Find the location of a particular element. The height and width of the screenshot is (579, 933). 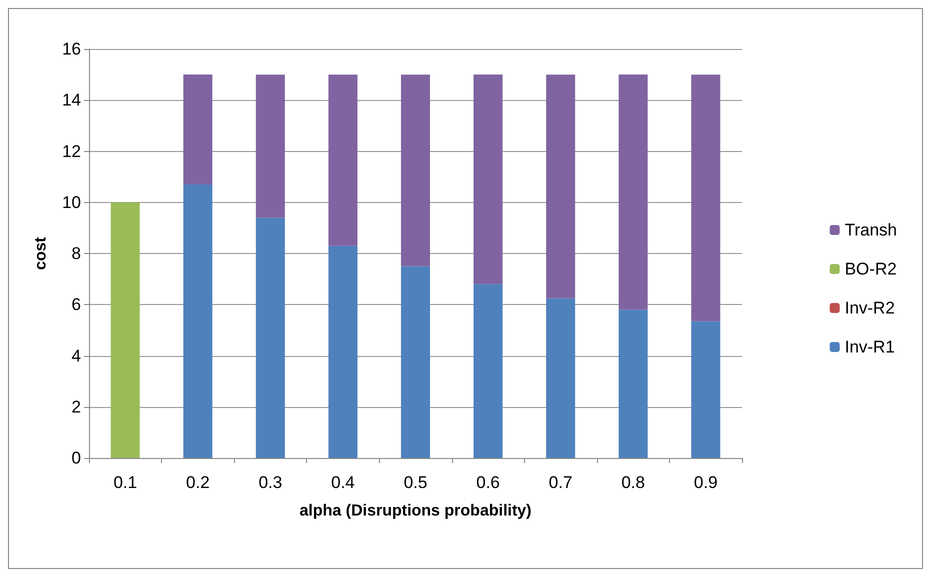

legend-label: Transh is located at coordinates (871, 230).